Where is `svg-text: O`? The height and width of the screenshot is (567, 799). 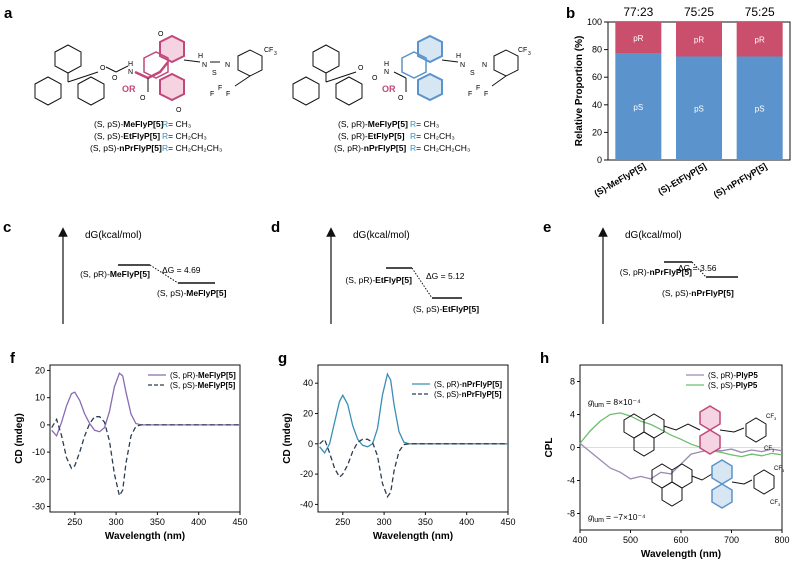 svg-text: O is located at coordinates (115, 78).